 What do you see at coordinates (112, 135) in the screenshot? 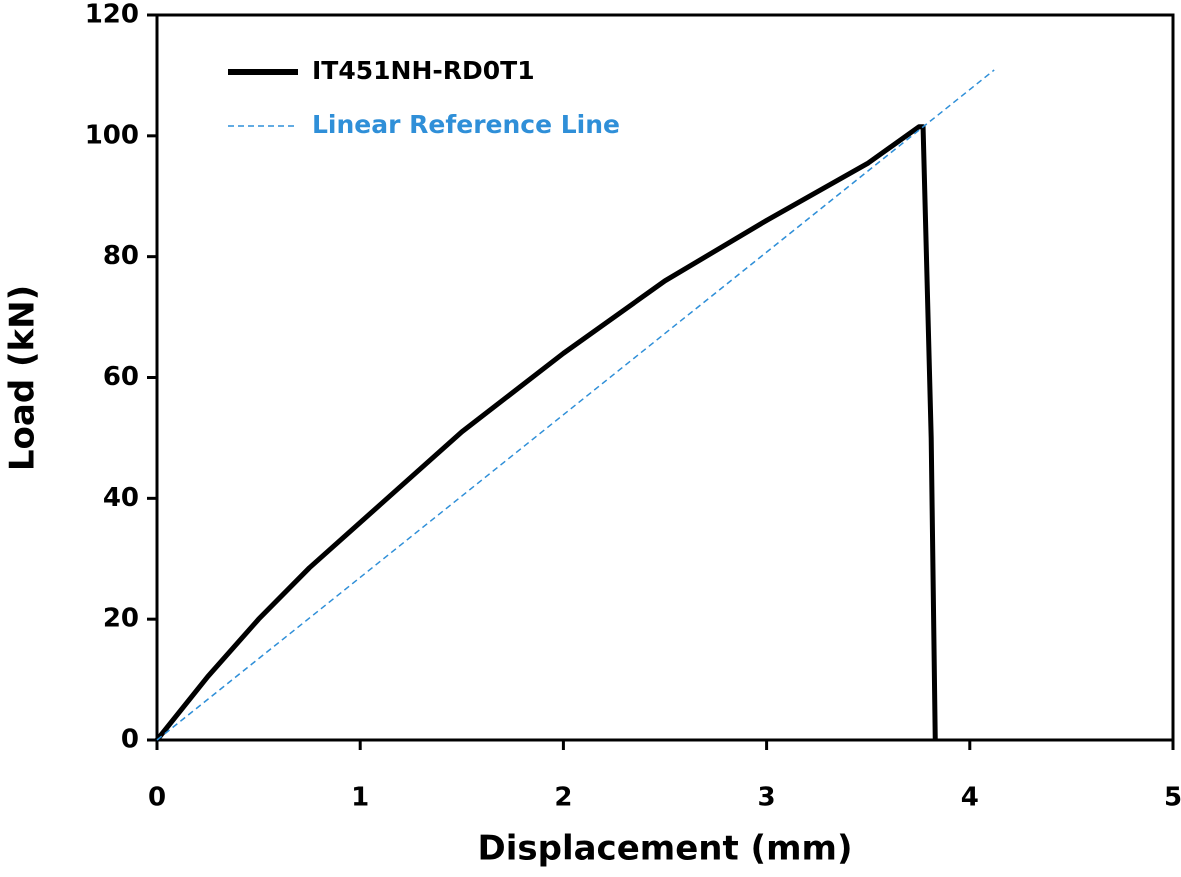
I see `y-tick-label: 100` at bounding box center [112, 135].